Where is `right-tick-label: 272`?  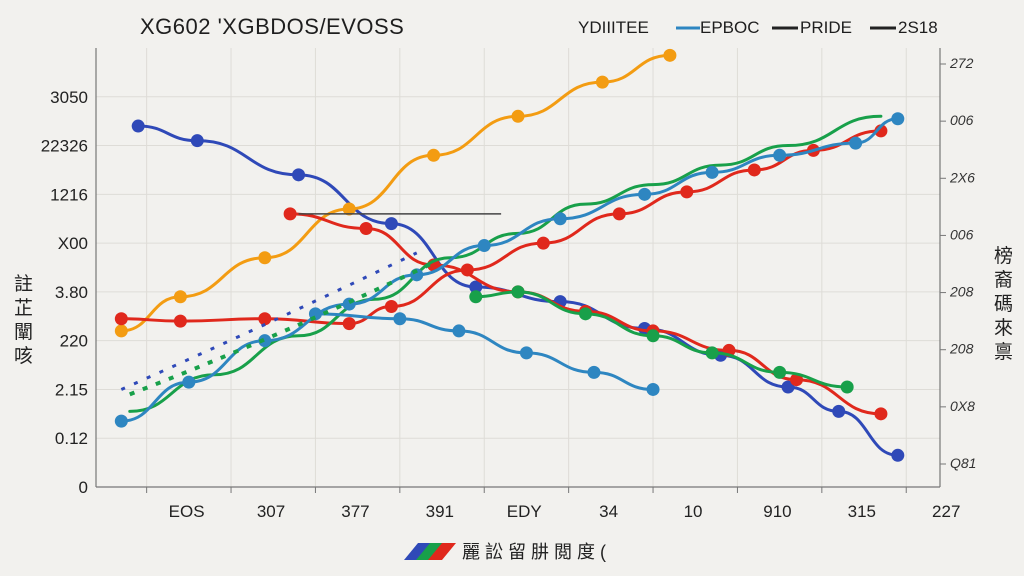 right-tick-label: 272 is located at coordinates (961, 63).